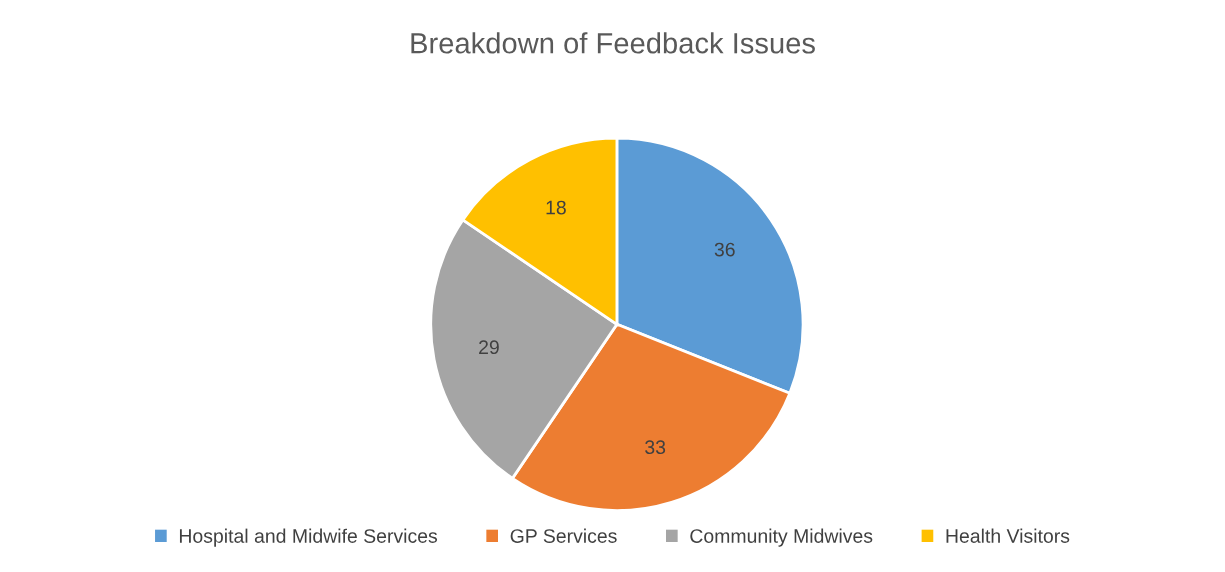 Image resolution: width=1225 pixels, height=572 pixels. Describe the element at coordinates (308, 537) in the screenshot. I see `legend-label: Hospital and Midwife Services` at that location.